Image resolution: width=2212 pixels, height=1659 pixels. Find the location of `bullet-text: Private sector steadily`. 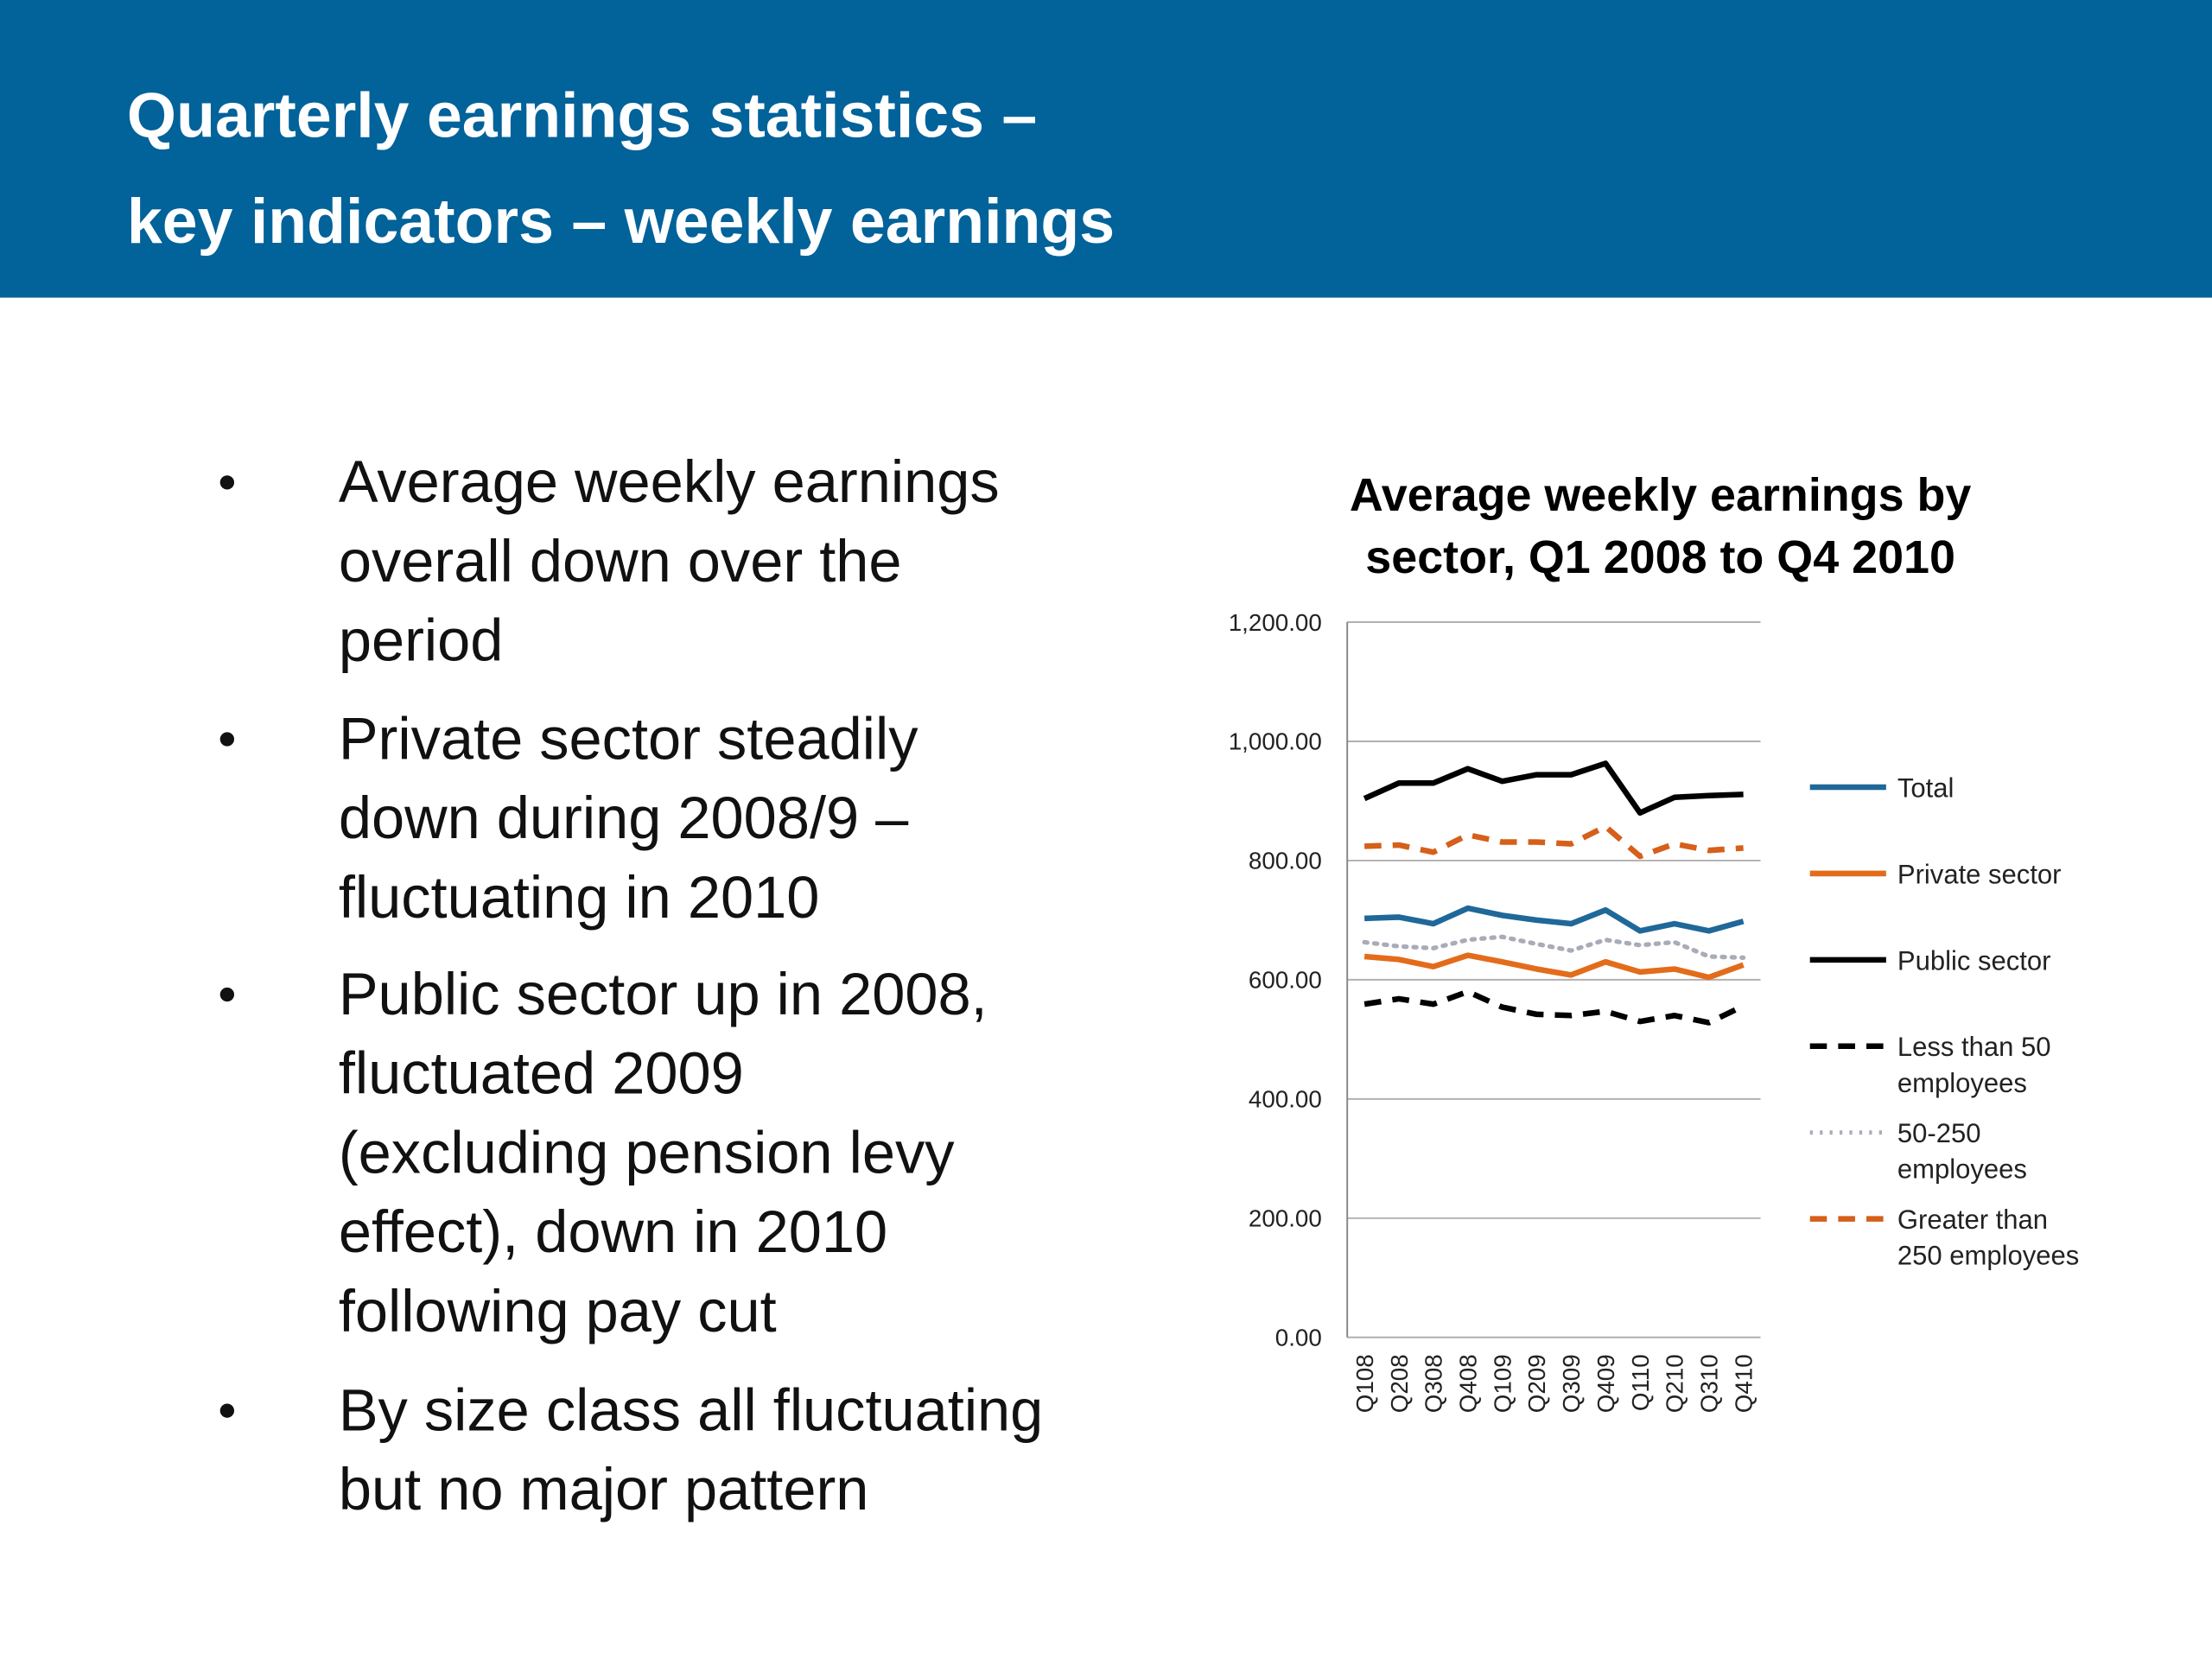

bullet-text: Private sector steadily is located at coordinates (628, 738).